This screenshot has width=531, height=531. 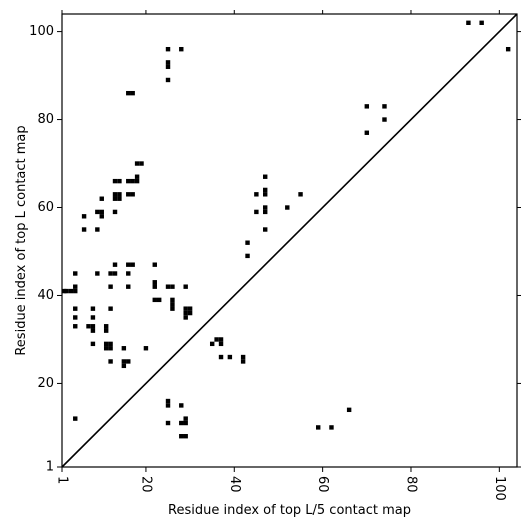 I want to click on y-tick-label: 20, so click(x=45, y=383).